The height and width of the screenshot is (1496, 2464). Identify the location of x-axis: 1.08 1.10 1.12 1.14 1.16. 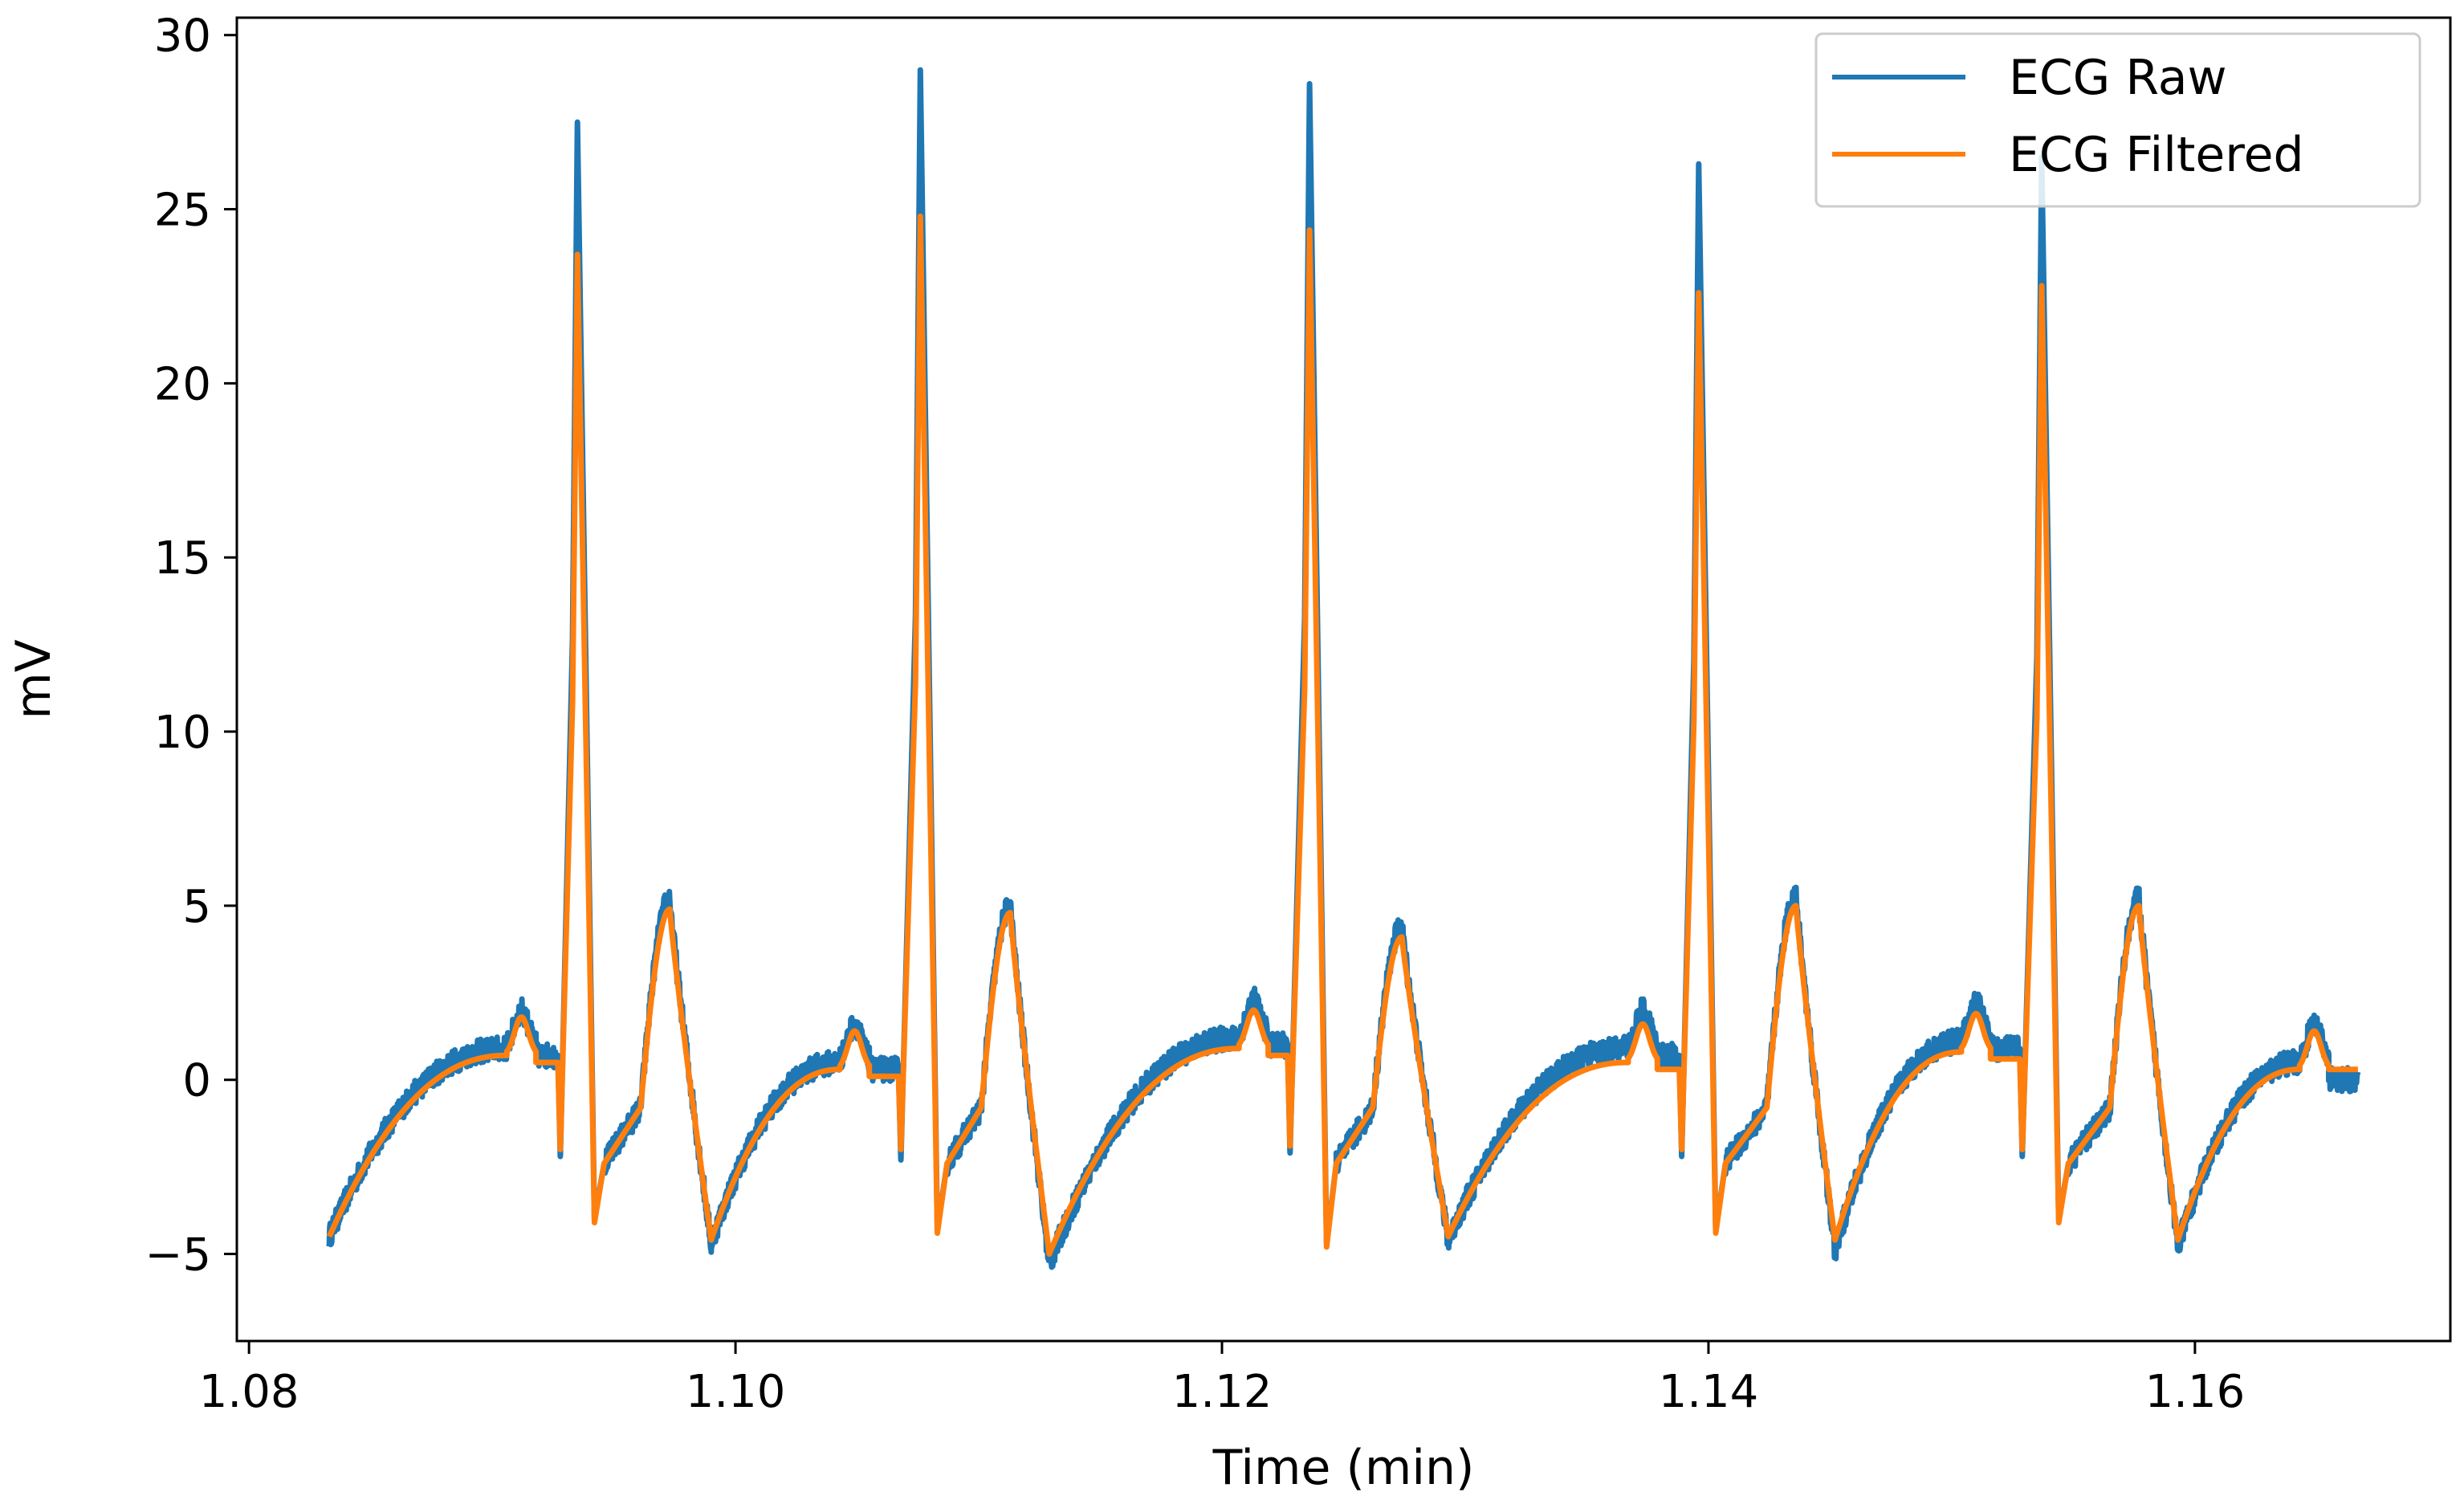
(1222, 1379).